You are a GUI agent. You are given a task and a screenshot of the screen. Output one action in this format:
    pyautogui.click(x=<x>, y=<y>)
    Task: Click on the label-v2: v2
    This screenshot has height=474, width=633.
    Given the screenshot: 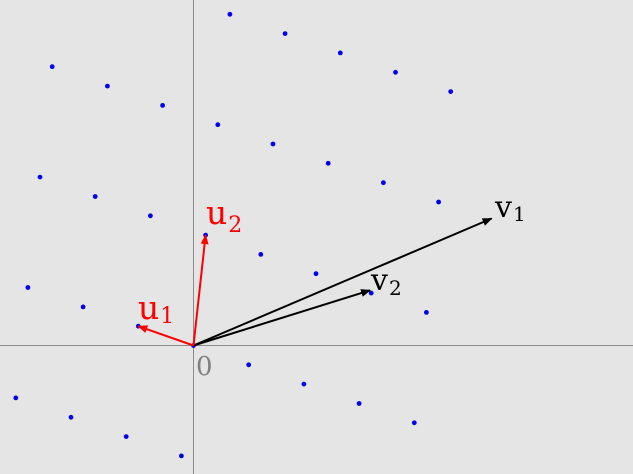 What is the action you would take?
    pyautogui.click(x=386, y=281)
    